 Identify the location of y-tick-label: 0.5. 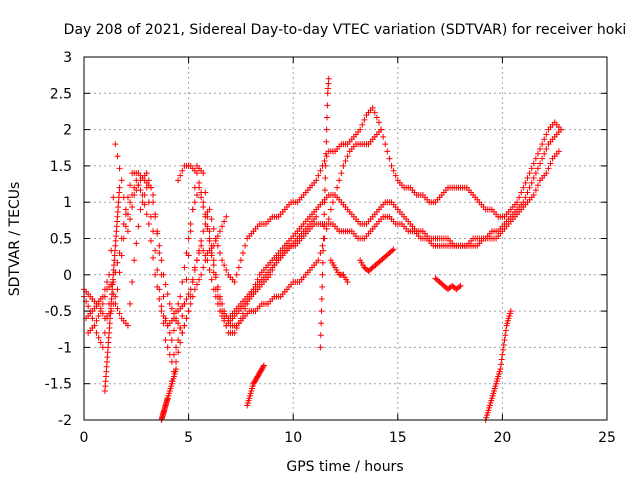
(61, 240).